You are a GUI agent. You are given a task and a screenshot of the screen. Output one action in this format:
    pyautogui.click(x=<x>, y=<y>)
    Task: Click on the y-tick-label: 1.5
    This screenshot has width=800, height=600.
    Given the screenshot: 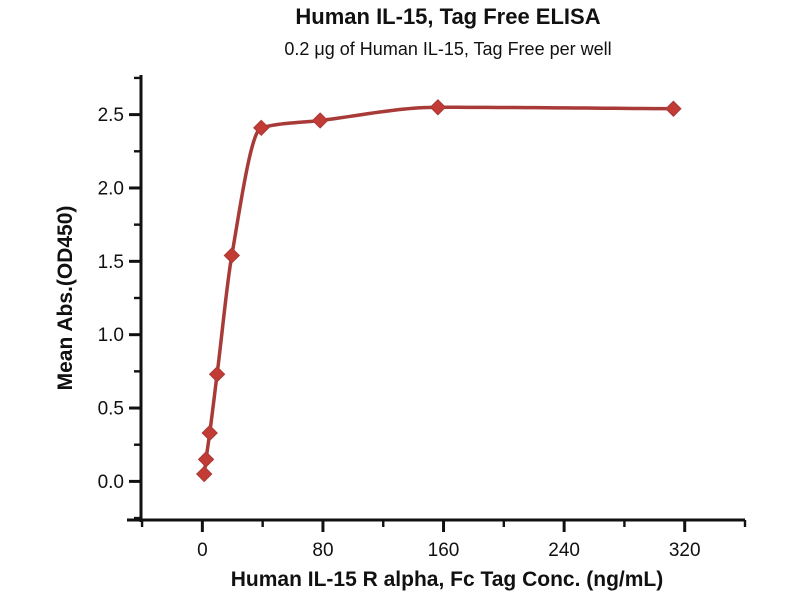 What is the action you would take?
    pyautogui.click(x=111, y=262)
    